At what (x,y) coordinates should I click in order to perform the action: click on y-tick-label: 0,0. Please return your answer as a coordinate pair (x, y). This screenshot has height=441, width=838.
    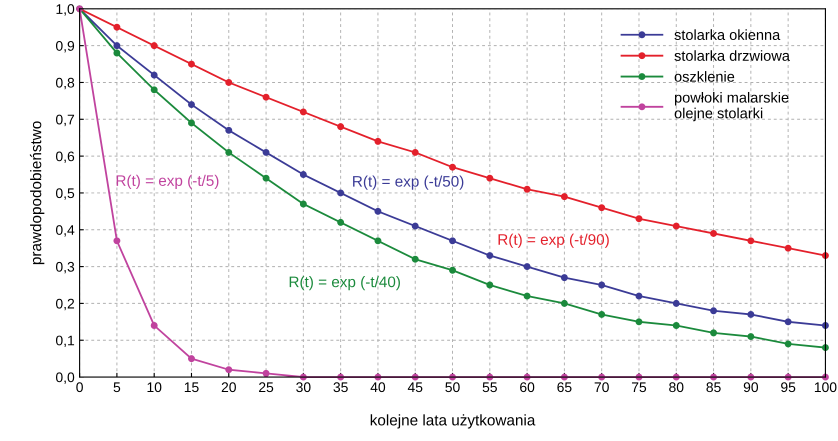
    Looking at the image, I should click on (65, 378).